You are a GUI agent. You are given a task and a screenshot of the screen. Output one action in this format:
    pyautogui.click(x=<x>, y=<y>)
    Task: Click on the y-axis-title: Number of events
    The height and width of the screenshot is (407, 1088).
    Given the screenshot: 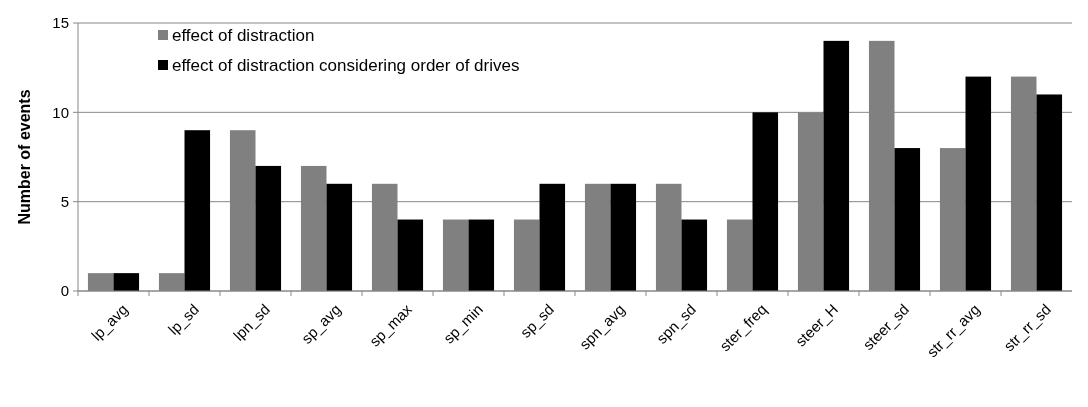 What is the action you would take?
    pyautogui.click(x=24, y=157)
    